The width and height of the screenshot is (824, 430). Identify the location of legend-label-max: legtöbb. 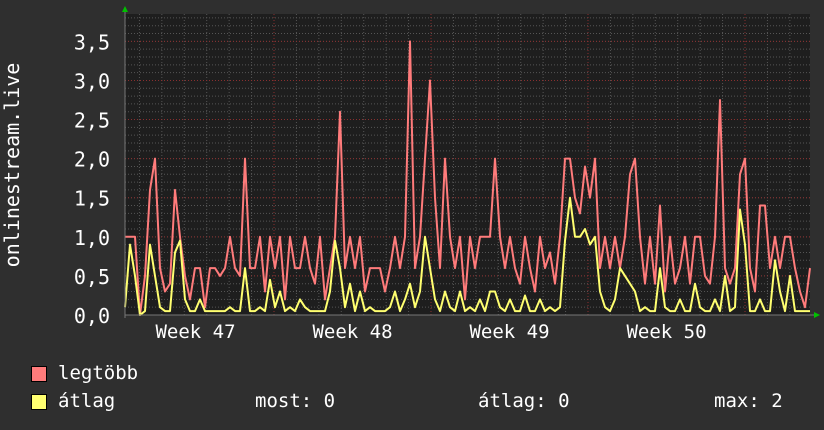
(98, 373).